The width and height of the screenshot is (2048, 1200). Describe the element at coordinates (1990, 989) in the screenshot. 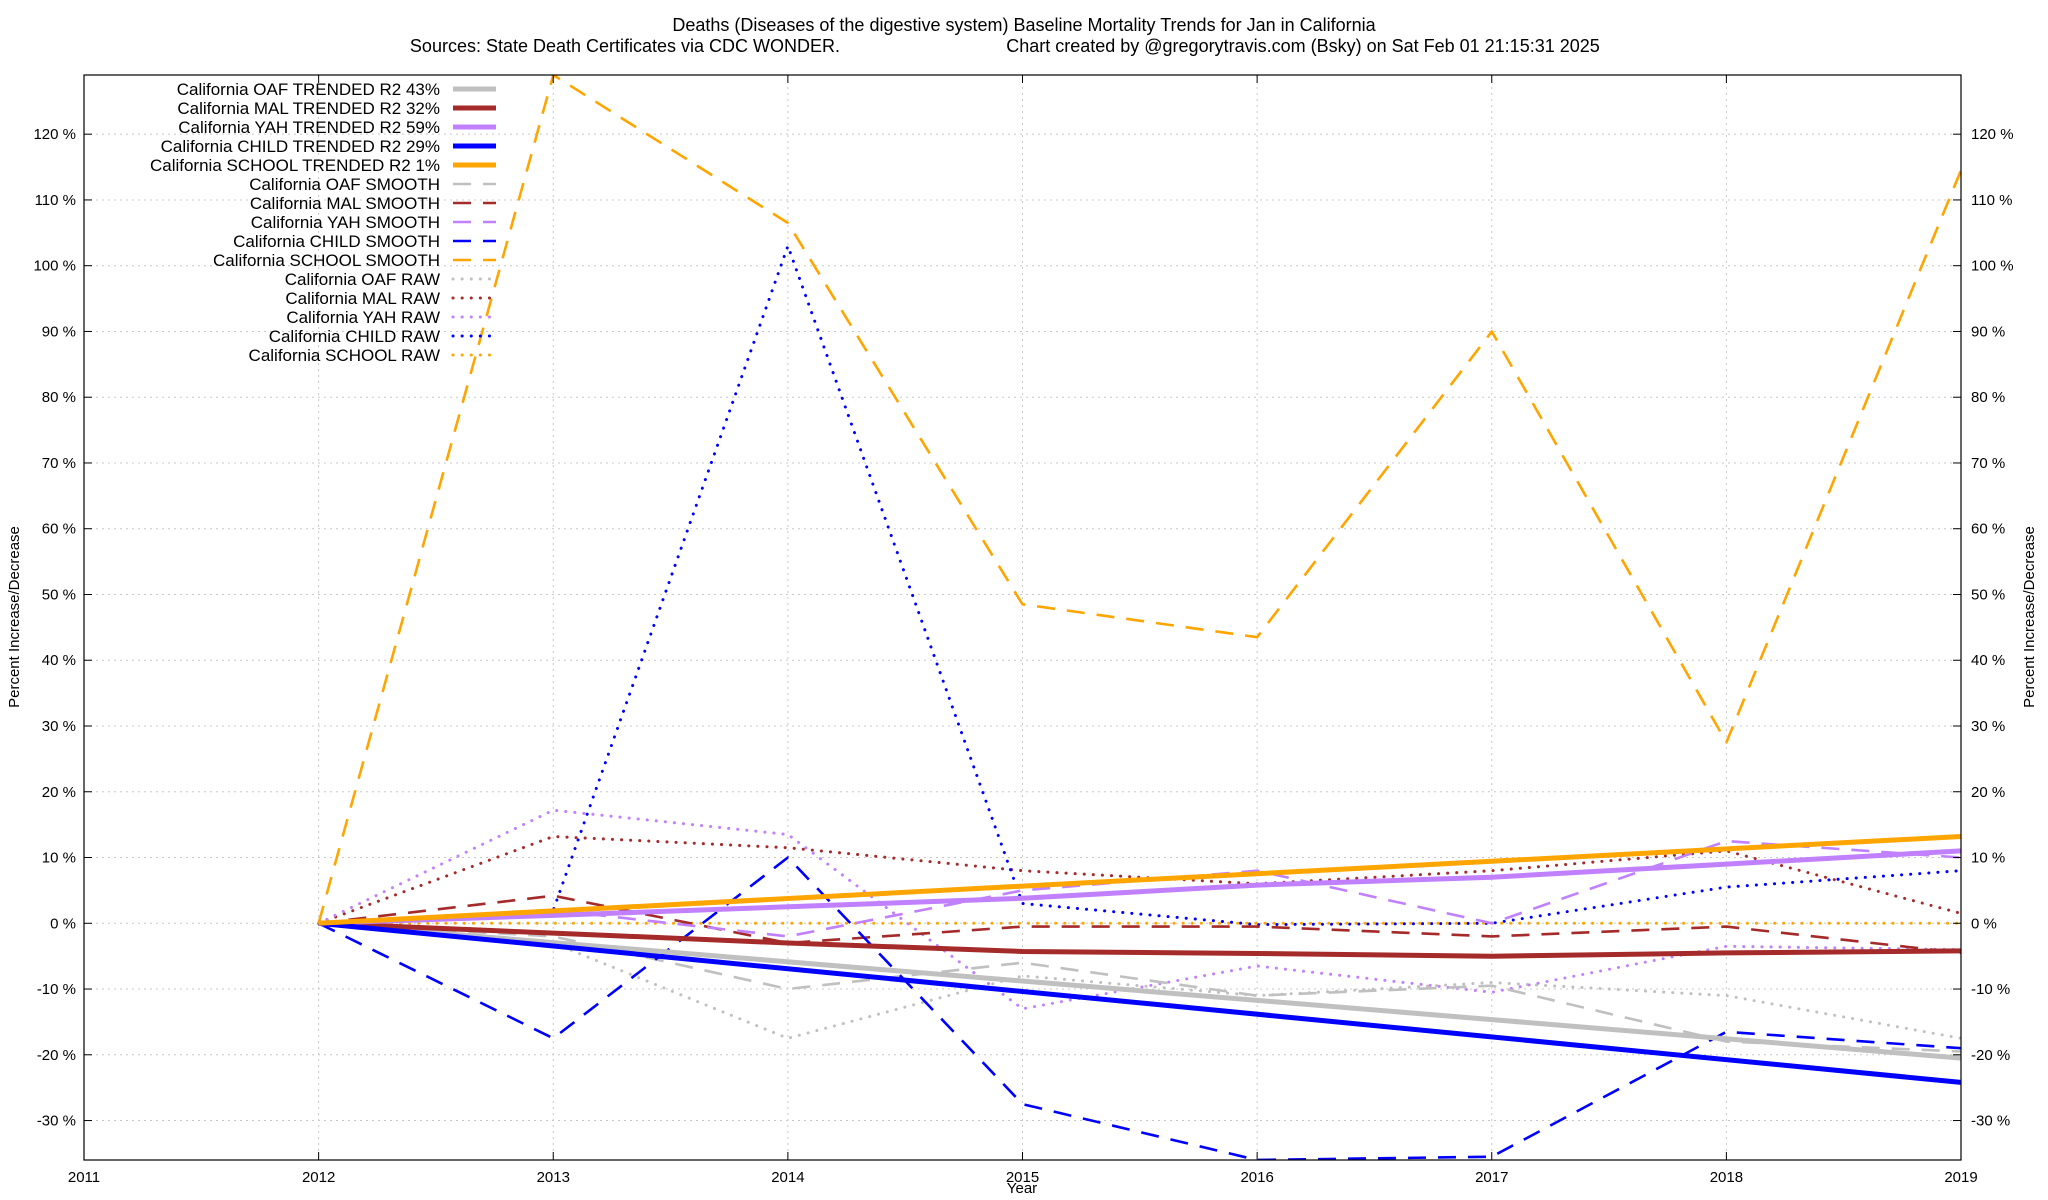

I see `y-tick-label-right: -10 %` at that location.